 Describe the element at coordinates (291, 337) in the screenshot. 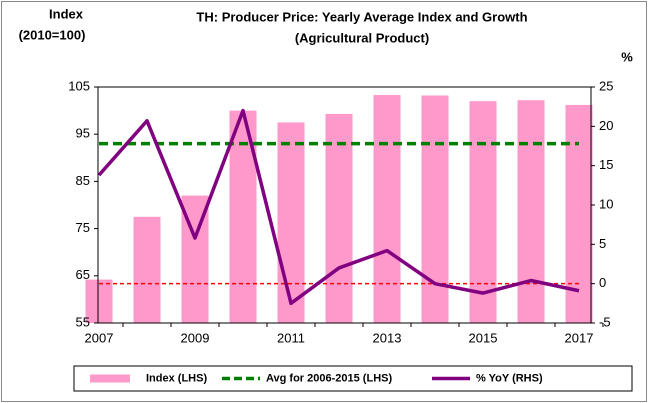

I see `x-tick-label: 2011` at that location.